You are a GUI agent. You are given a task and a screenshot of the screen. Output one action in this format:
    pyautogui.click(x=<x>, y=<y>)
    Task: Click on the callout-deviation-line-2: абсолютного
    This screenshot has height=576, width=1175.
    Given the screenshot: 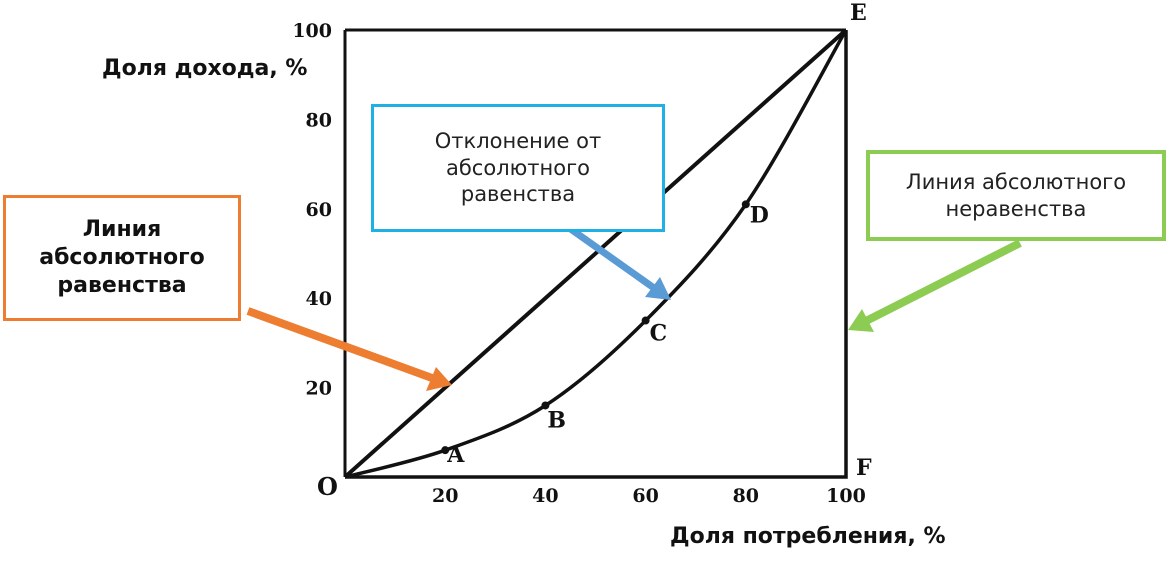 What is the action you would take?
    pyautogui.click(x=517, y=167)
    